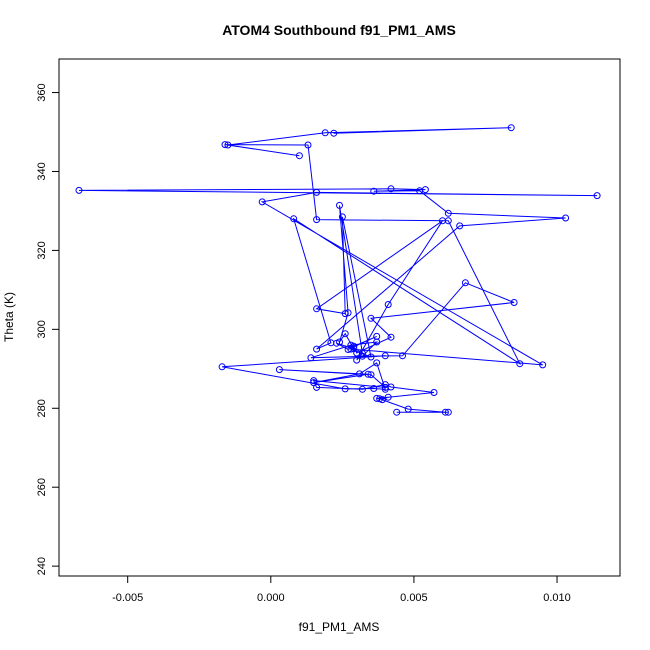 This screenshot has height=650, width=650. I want to click on chart-title: ATOM4 Southbound f91_PM1_AMS, so click(339, 30).